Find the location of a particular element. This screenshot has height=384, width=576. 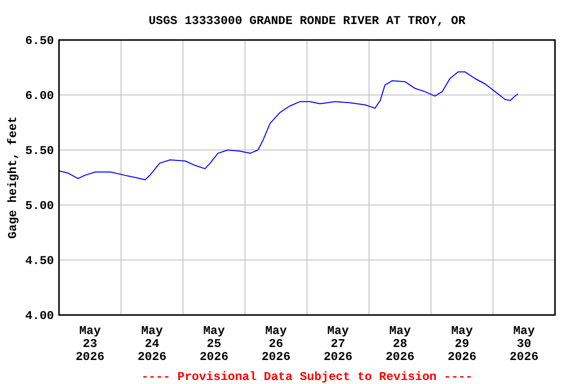

x-tick-label: May 25 2026 is located at coordinates (214, 344).